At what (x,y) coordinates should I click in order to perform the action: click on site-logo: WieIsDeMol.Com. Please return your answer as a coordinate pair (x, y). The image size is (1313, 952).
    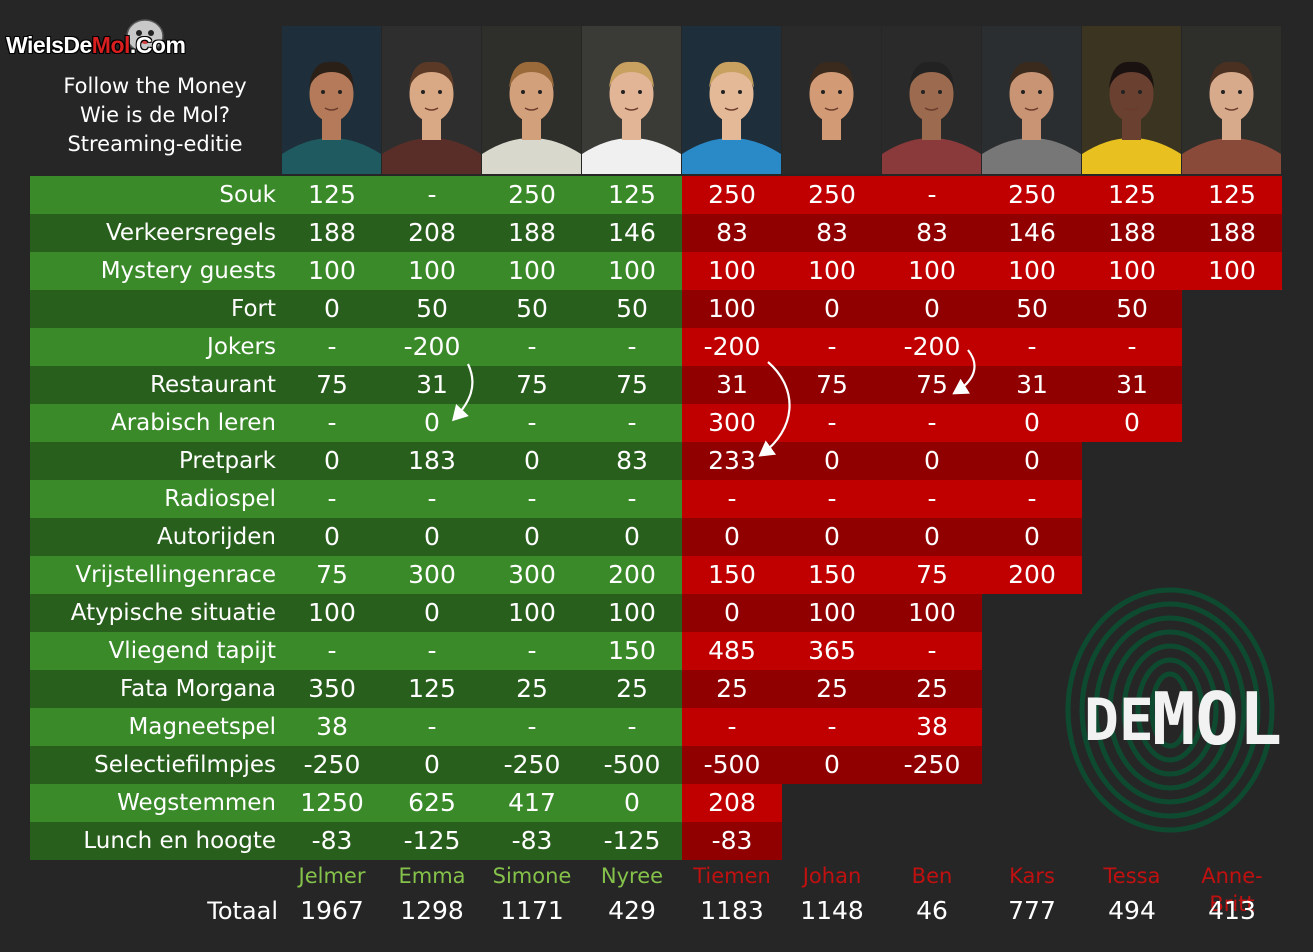
    Looking at the image, I should click on (144, 44).